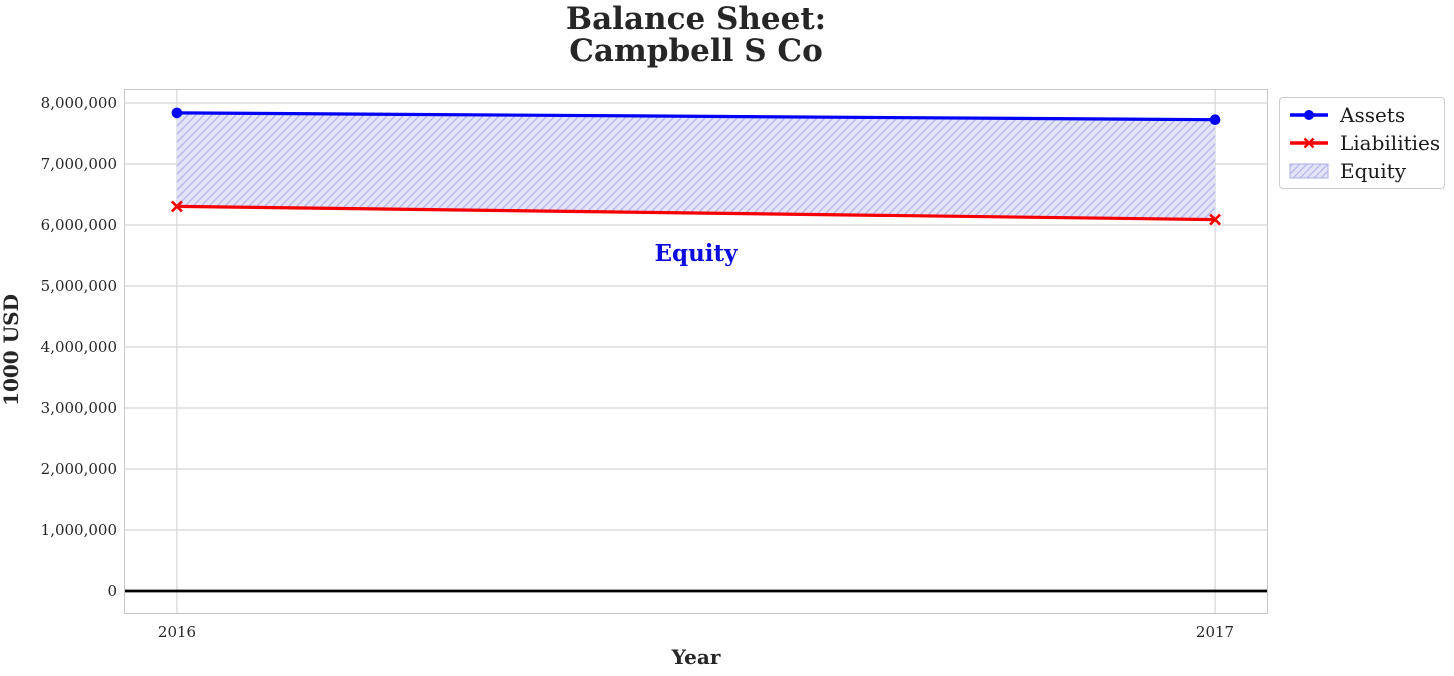 The image size is (1454, 676). Describe the element at coordinates (696, 253) in the screenshot. I see `equity-area-annotation: Equity` at that location.